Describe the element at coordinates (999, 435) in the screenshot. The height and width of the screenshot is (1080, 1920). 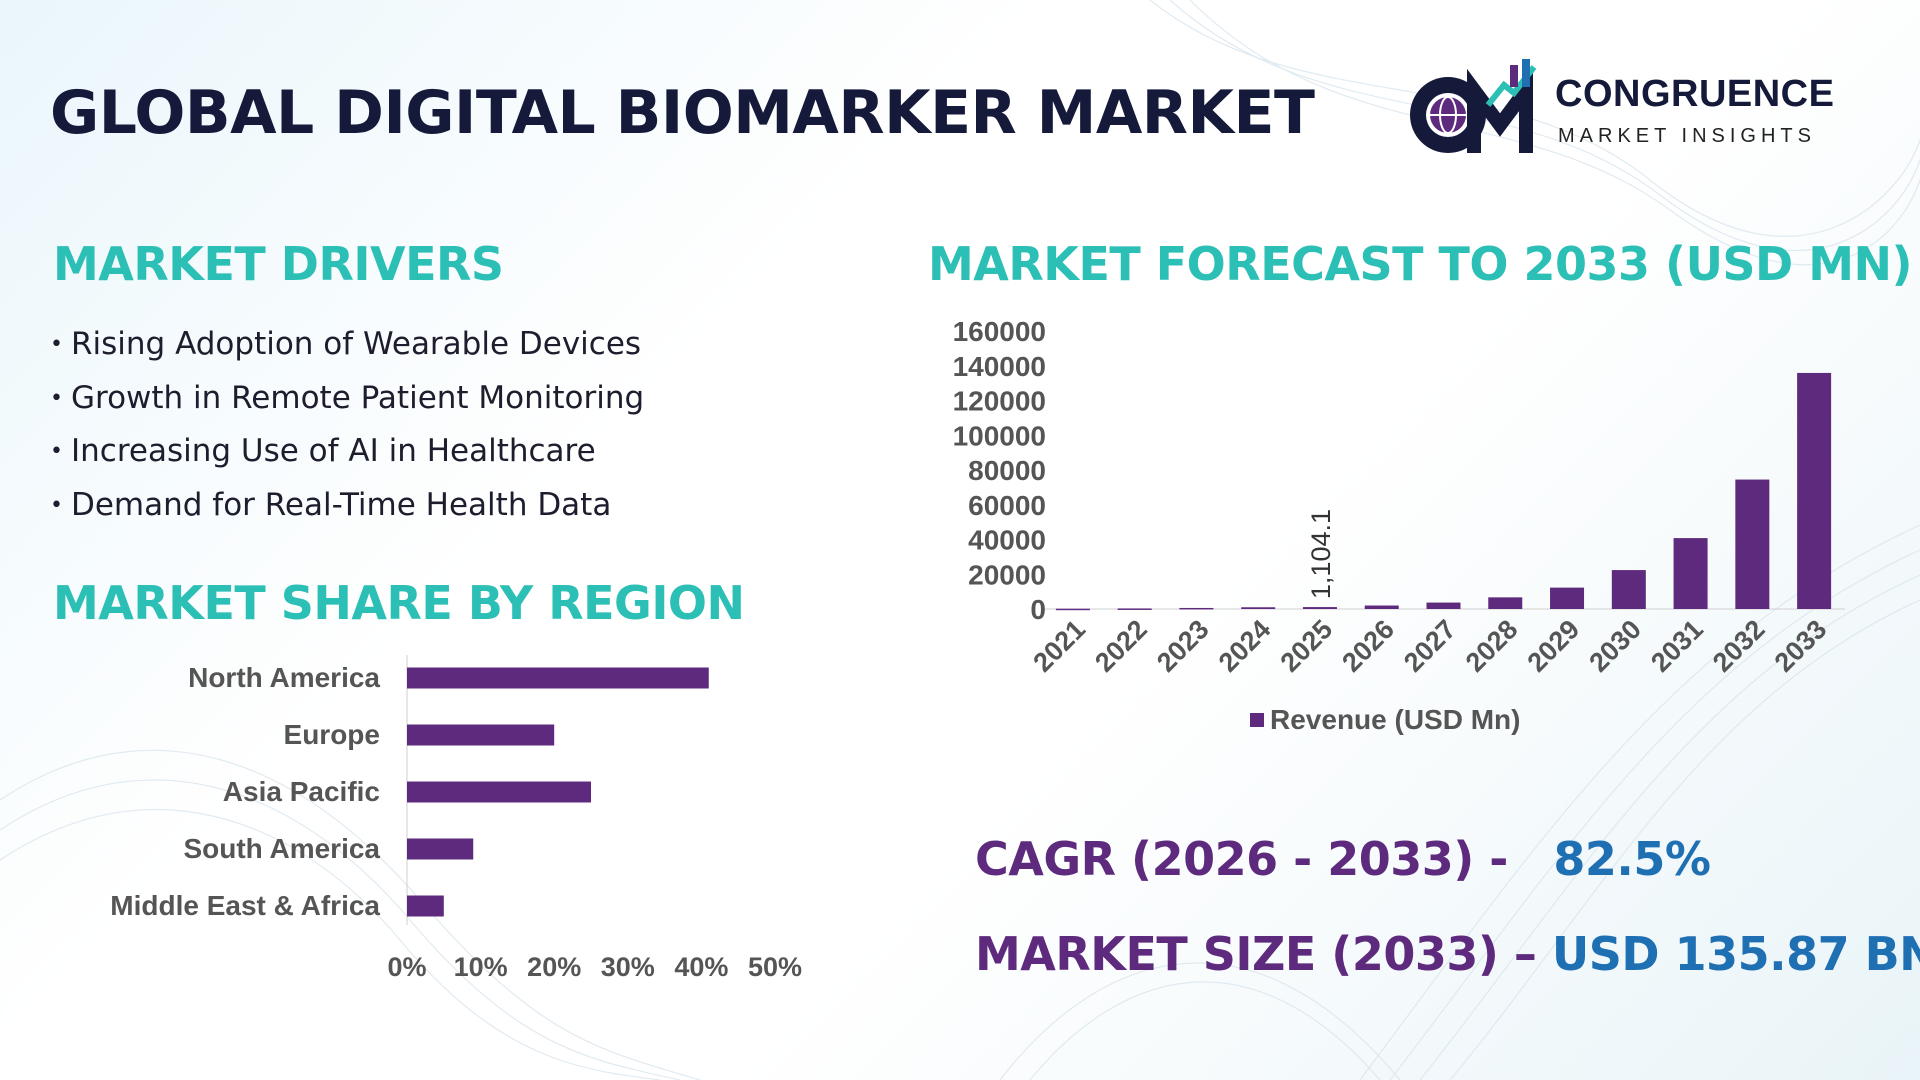
I see `y-tick-label: 100000` at that location.